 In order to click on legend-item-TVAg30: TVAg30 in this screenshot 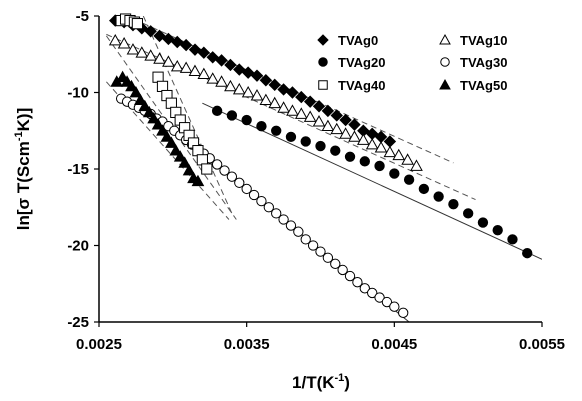, I will do `click(473, 62)`.